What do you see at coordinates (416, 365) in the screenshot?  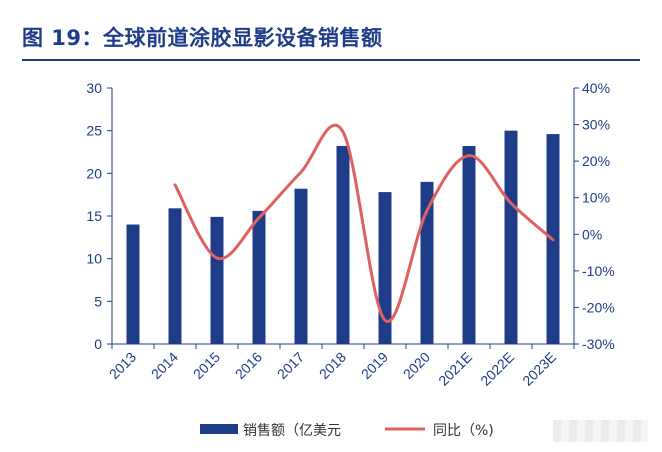 I see `x-tick-label: 2020` at bounding box center [416, 365].